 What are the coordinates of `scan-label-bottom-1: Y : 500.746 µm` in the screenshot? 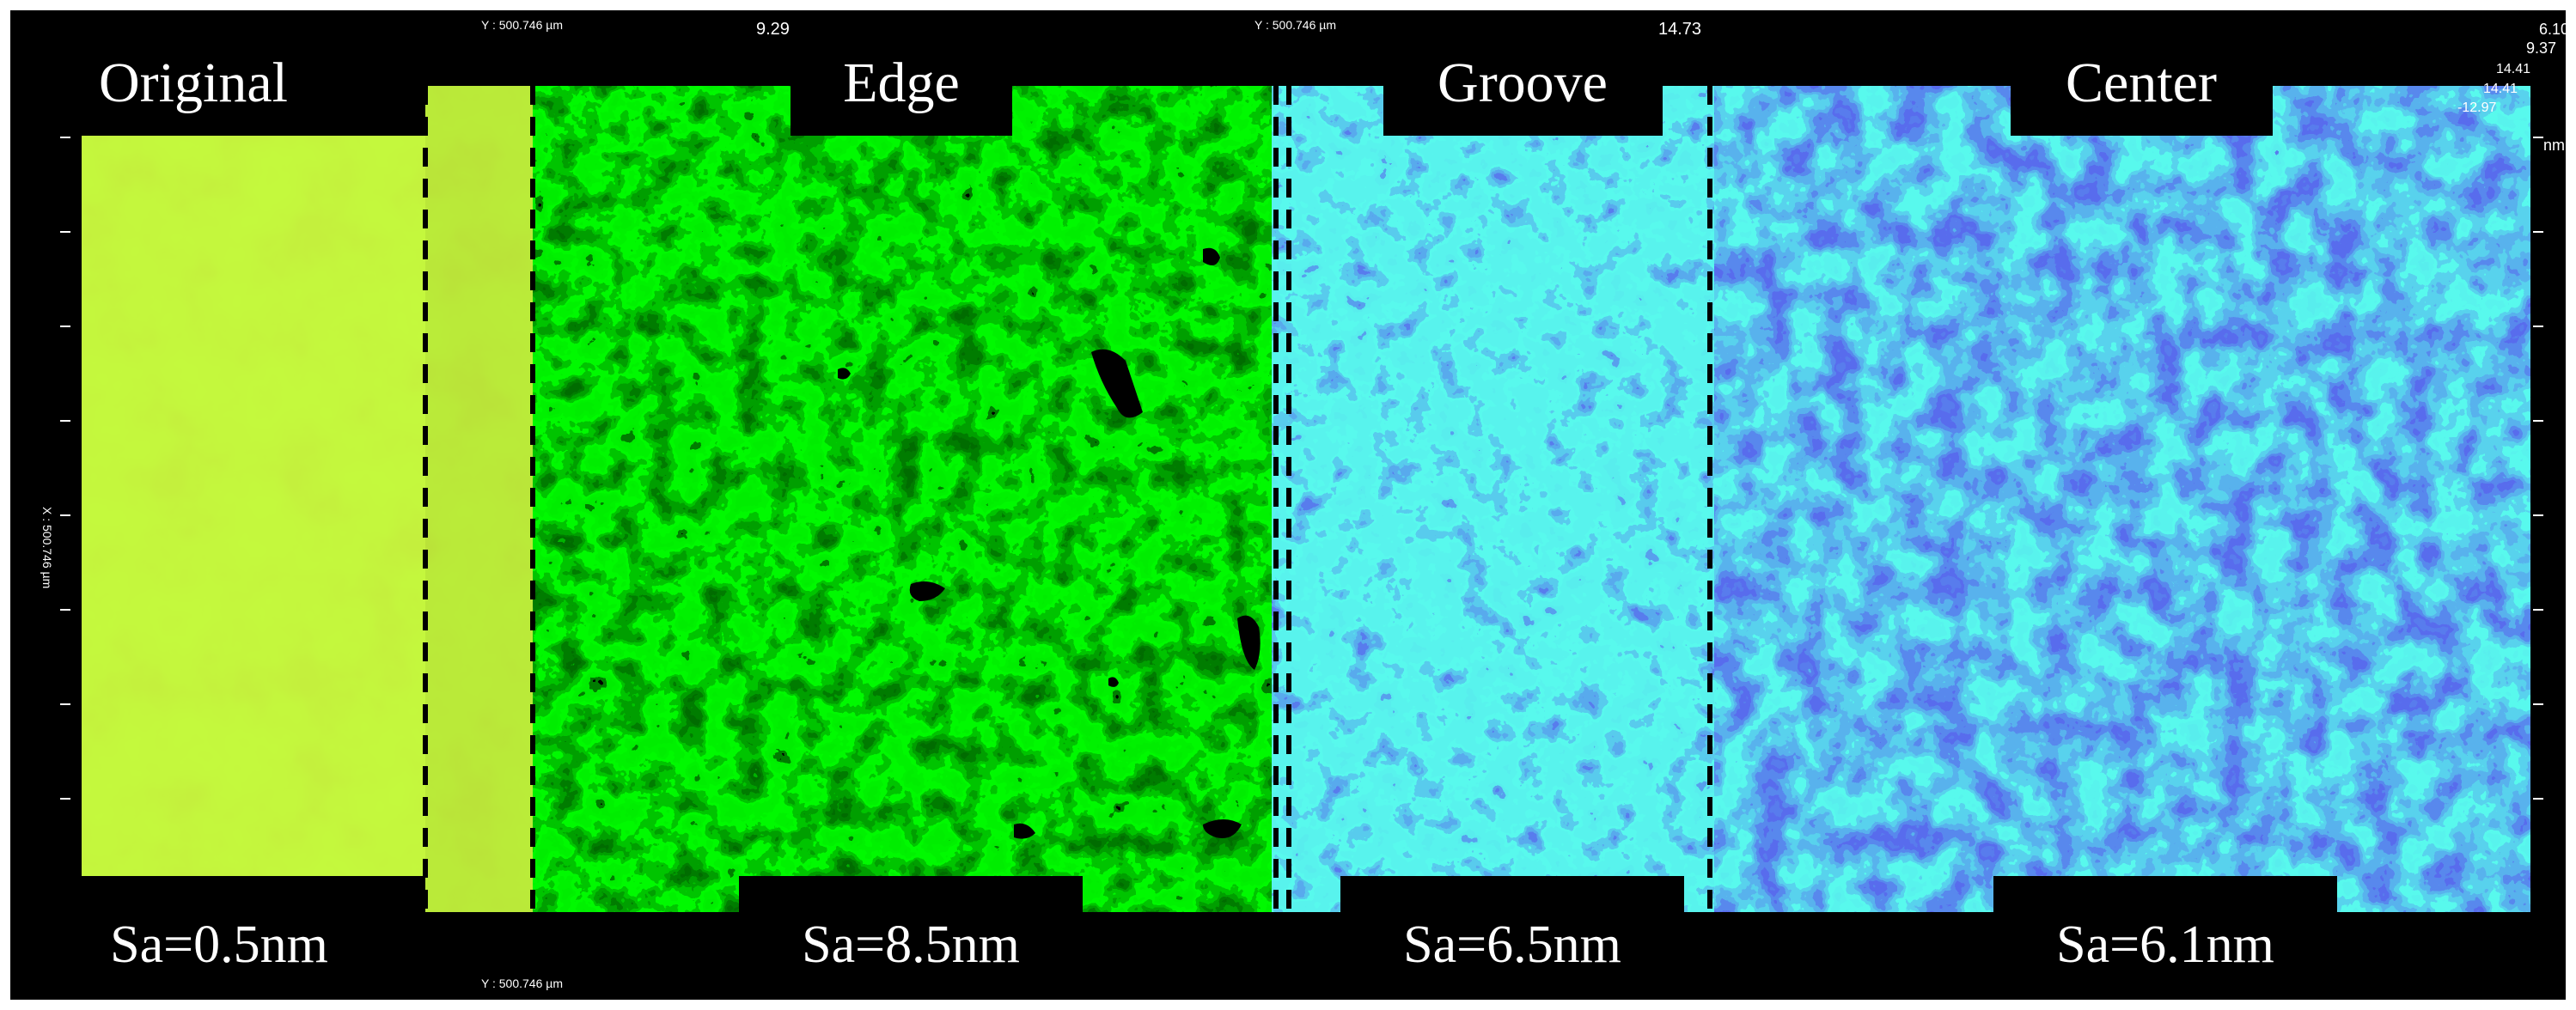 It's located at (522, 983).